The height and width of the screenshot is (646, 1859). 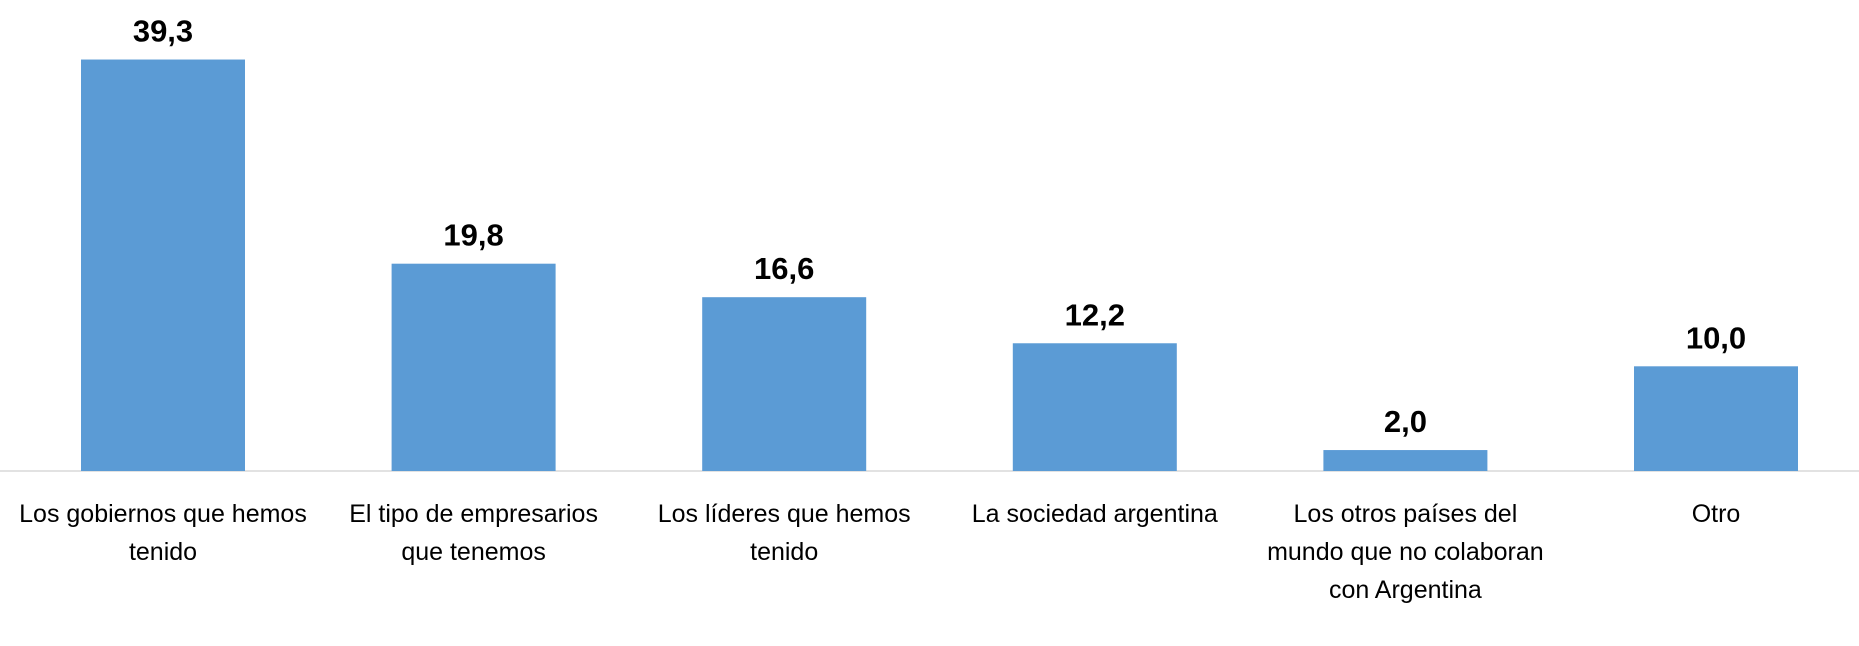 What do you see at coordinates (1405, 421) in the screenshot?
I see `value-label: 2,0` at bounding box center [1405, 421].